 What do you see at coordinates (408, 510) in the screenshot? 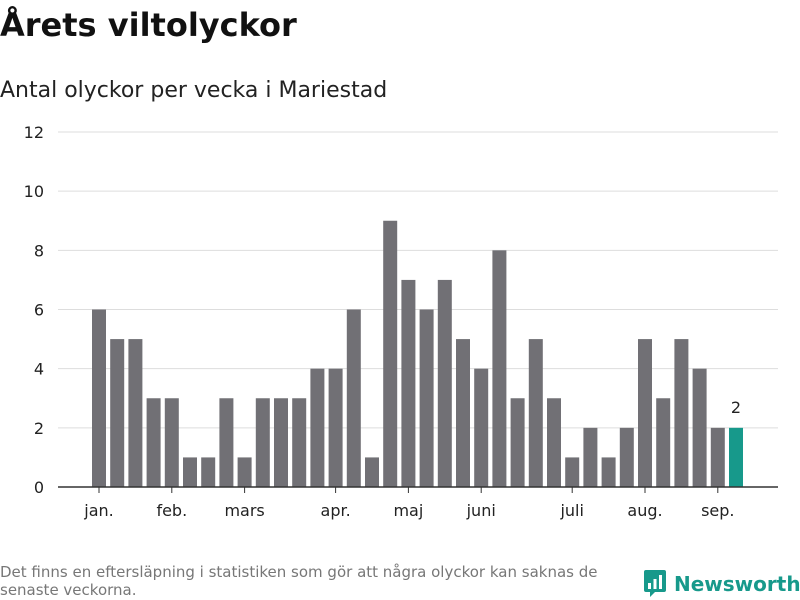
I see `x-tick-label: maj` at bounding box center [408, 510].